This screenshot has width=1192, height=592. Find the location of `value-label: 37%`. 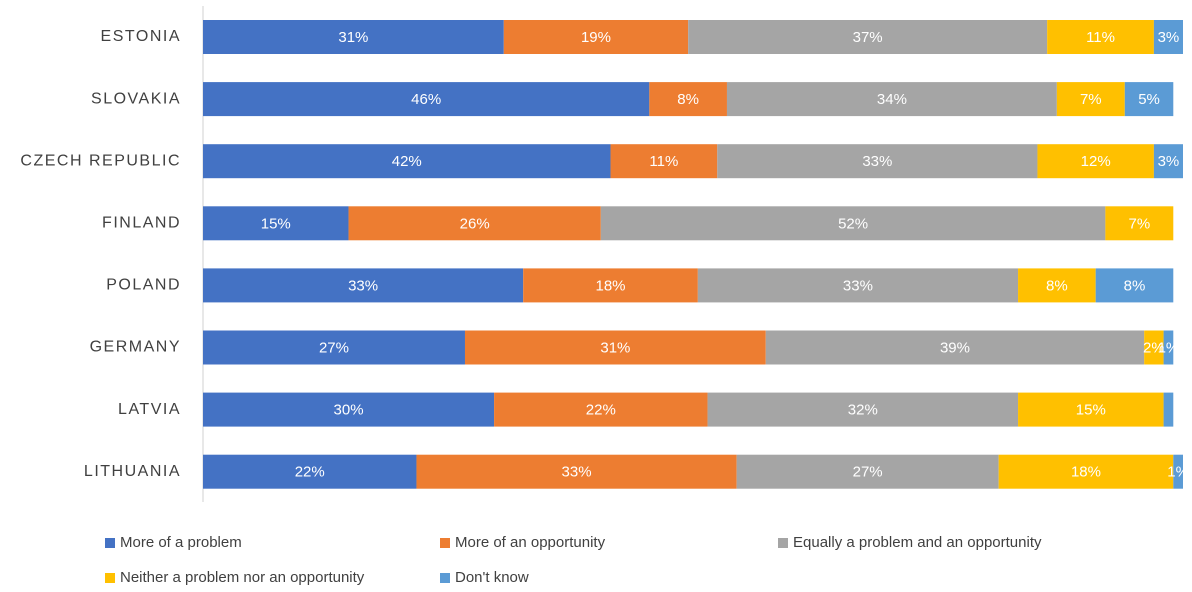

value-label: 37% is located at coordinates (868, 37).